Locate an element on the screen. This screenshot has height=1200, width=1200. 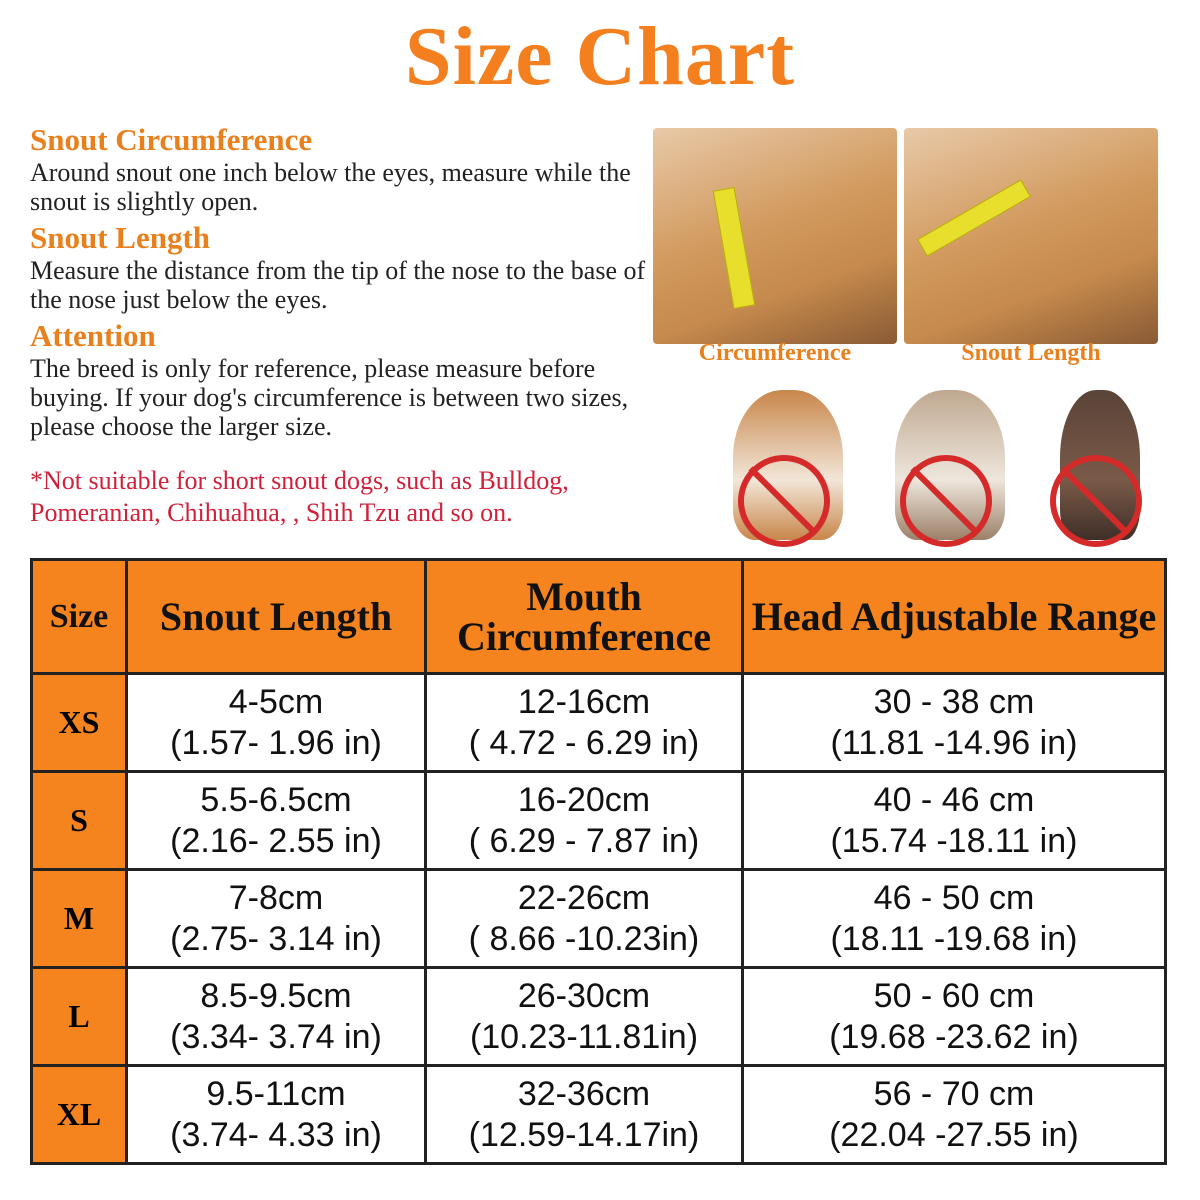
head-range-cell: 40 - 46 cm (15.74 -18.11 in) is located at coordinates (954, 820).